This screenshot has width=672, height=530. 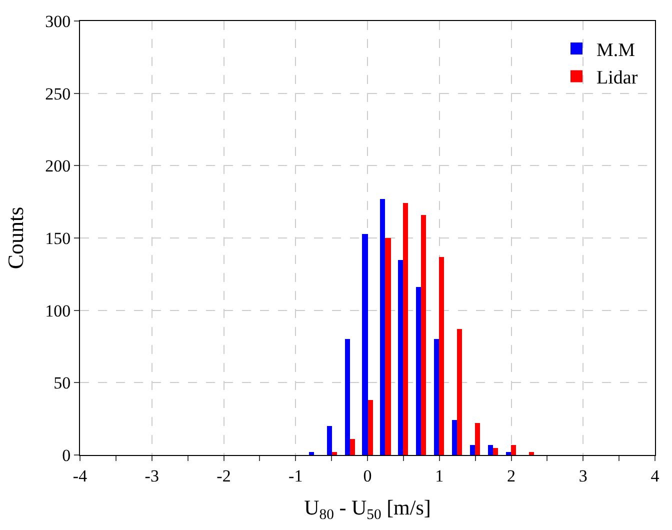 What do you see at coordinates (58, 21) in the screenshot?
I see `y-tick-label: 300` at bounding box center [58, 21].